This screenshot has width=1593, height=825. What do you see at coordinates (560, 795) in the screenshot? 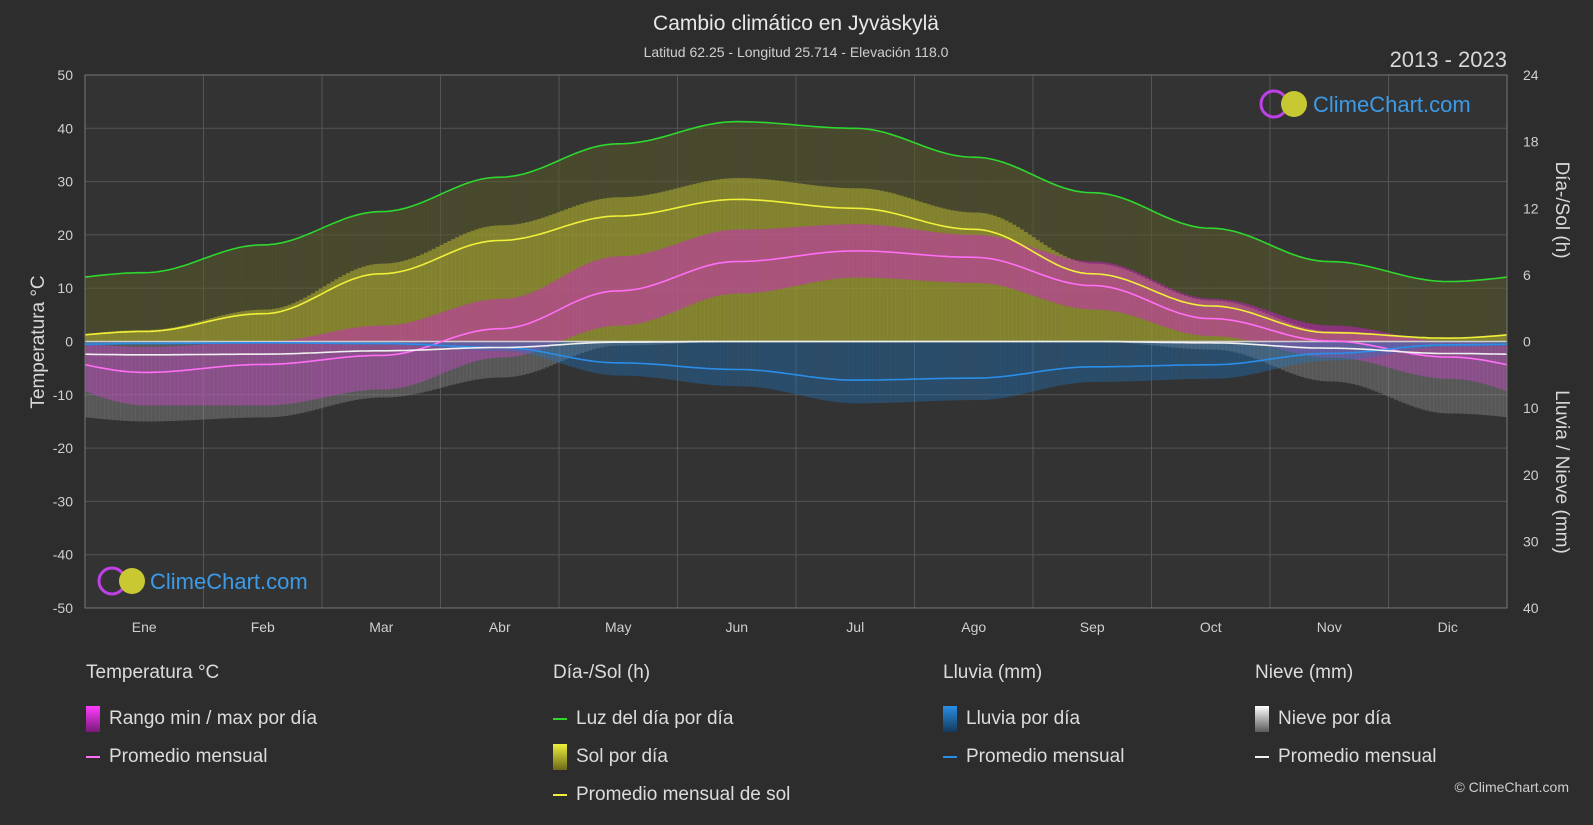
I see `legend-swatch` at bounding box center [560, 795].